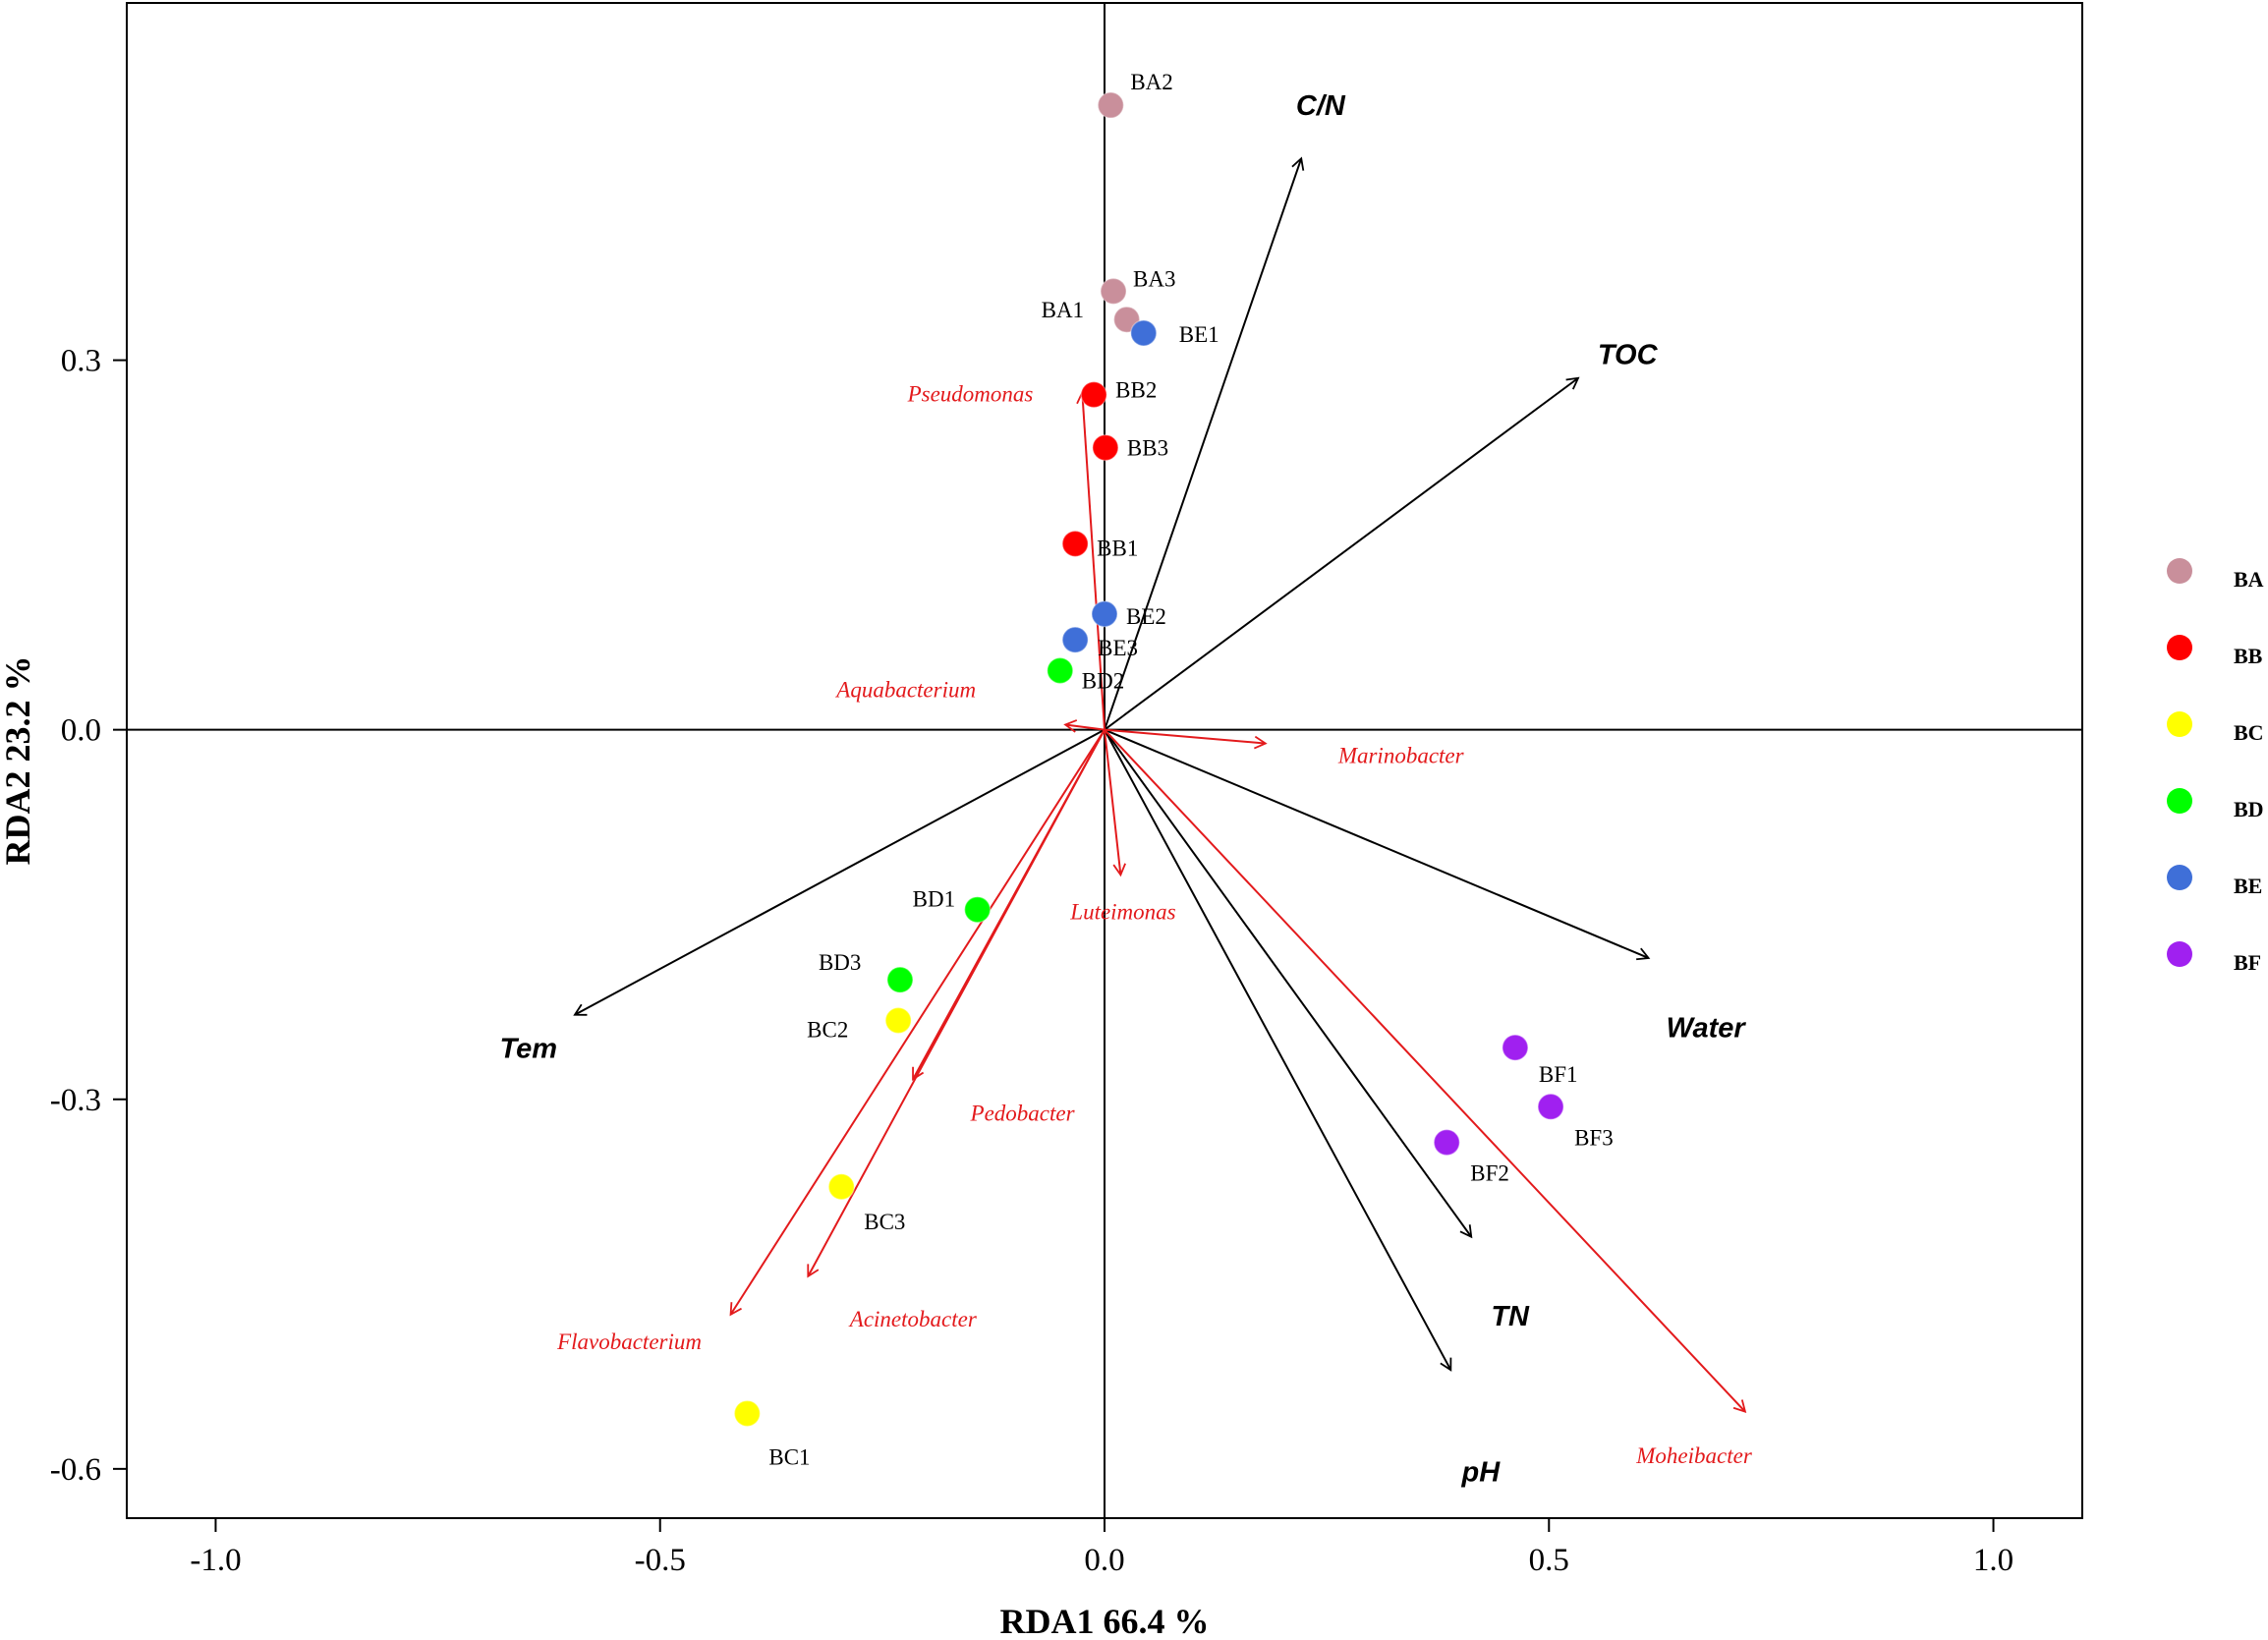  Describe the element at coordinates (1061, 670) in the screenshot. I see `site-point-bd2` at that location.